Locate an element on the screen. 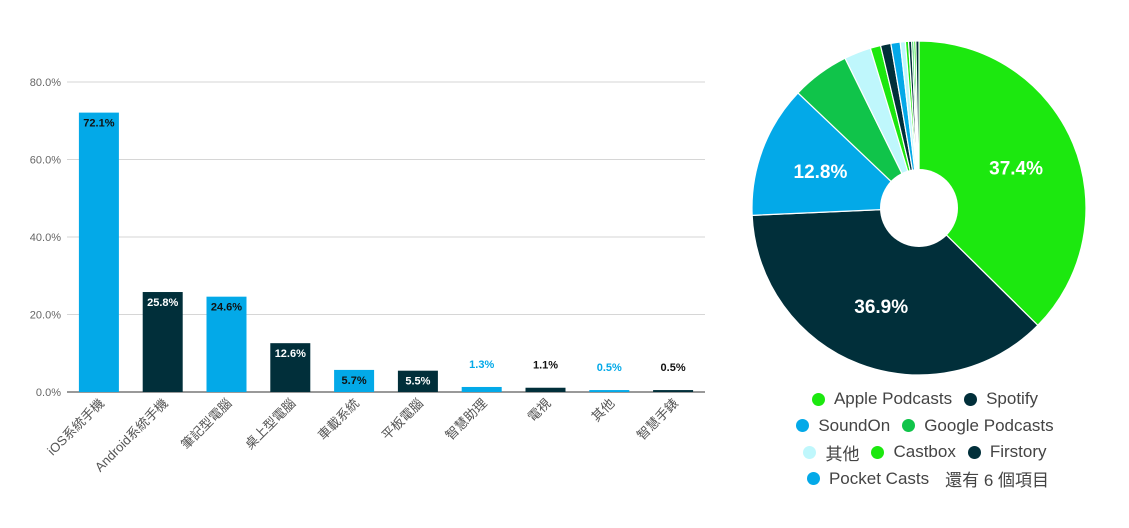  legend-row: Pocket Casts 還有 6 個項目 is located at coordinates (925, 479).